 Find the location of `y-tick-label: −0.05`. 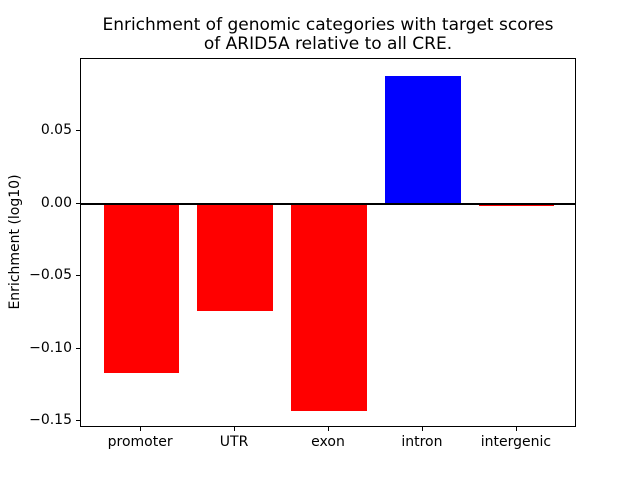

y-tick-label: −0.05 is located at coordinates (50, 275).